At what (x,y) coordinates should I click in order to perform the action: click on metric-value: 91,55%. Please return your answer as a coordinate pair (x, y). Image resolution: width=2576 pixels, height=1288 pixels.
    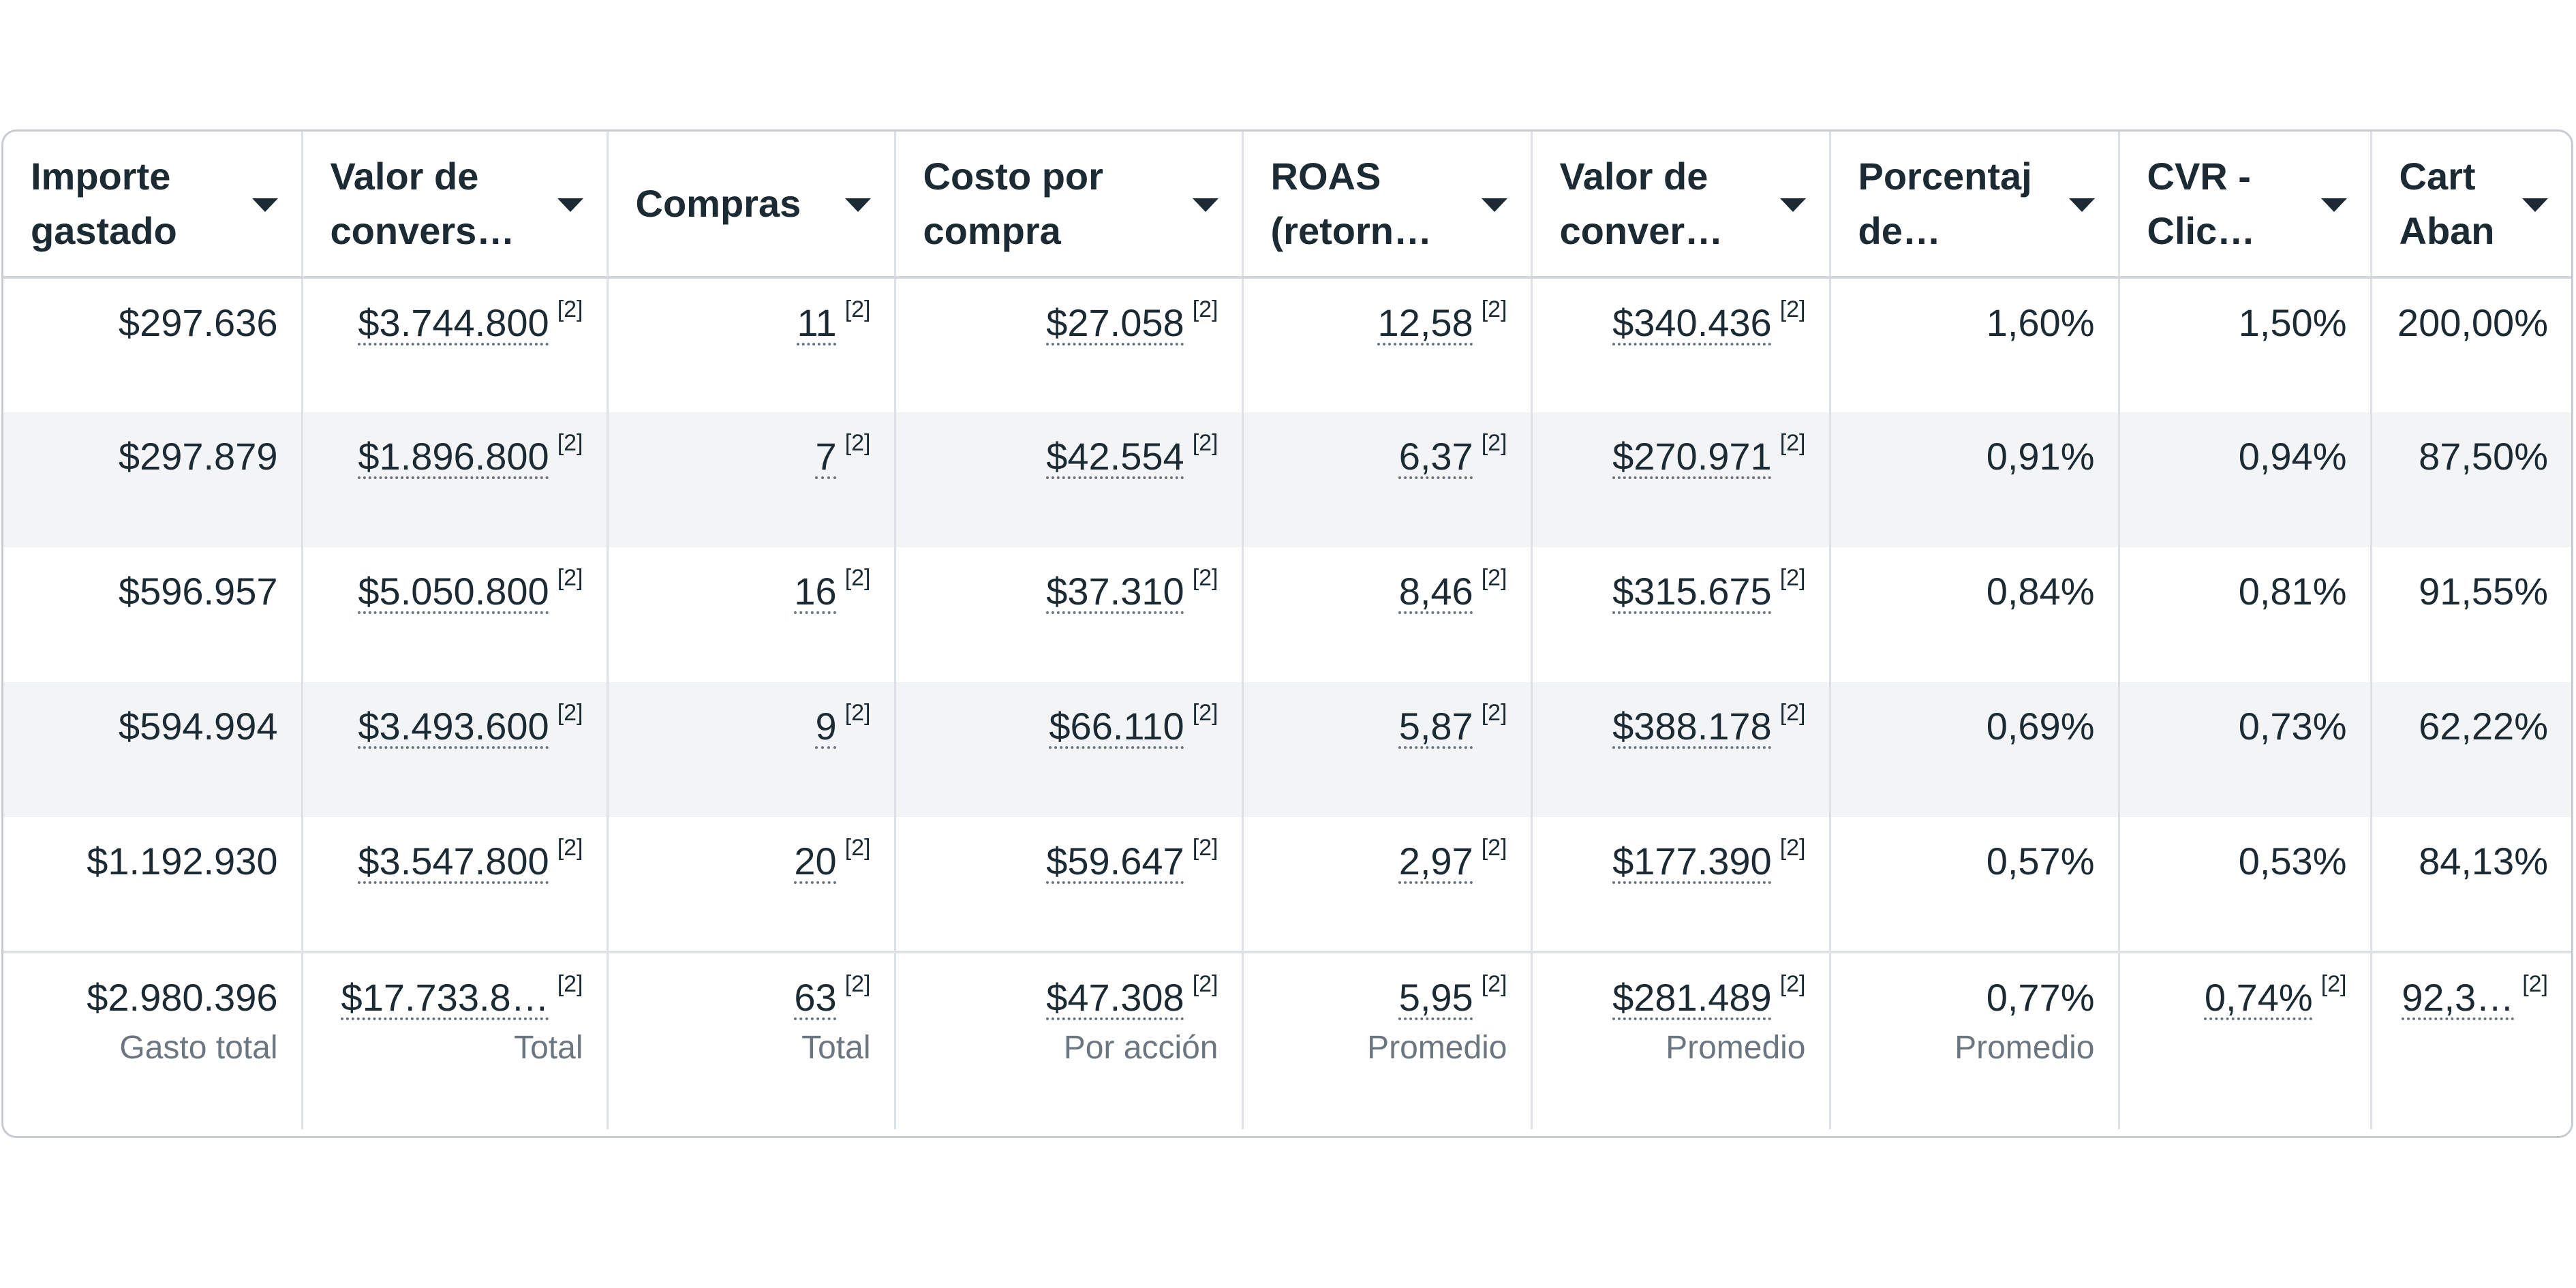
    Looking at the image, I should click on (2483, 591).